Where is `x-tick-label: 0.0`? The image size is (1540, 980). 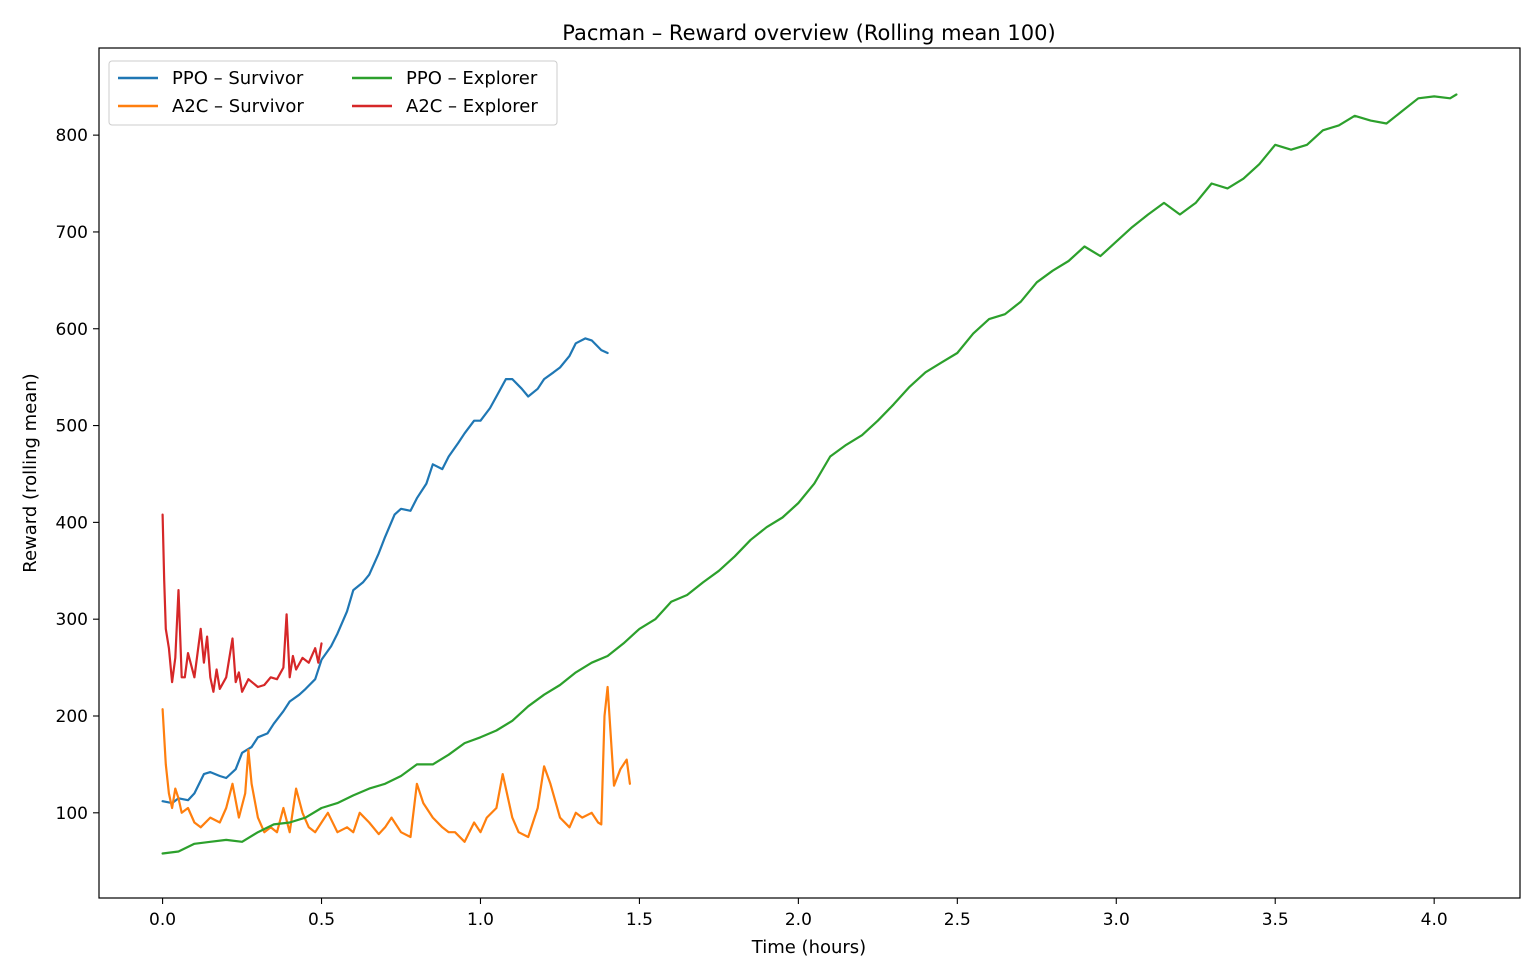 x-tick-label: 0.0 is located at coordinates (162, 920).